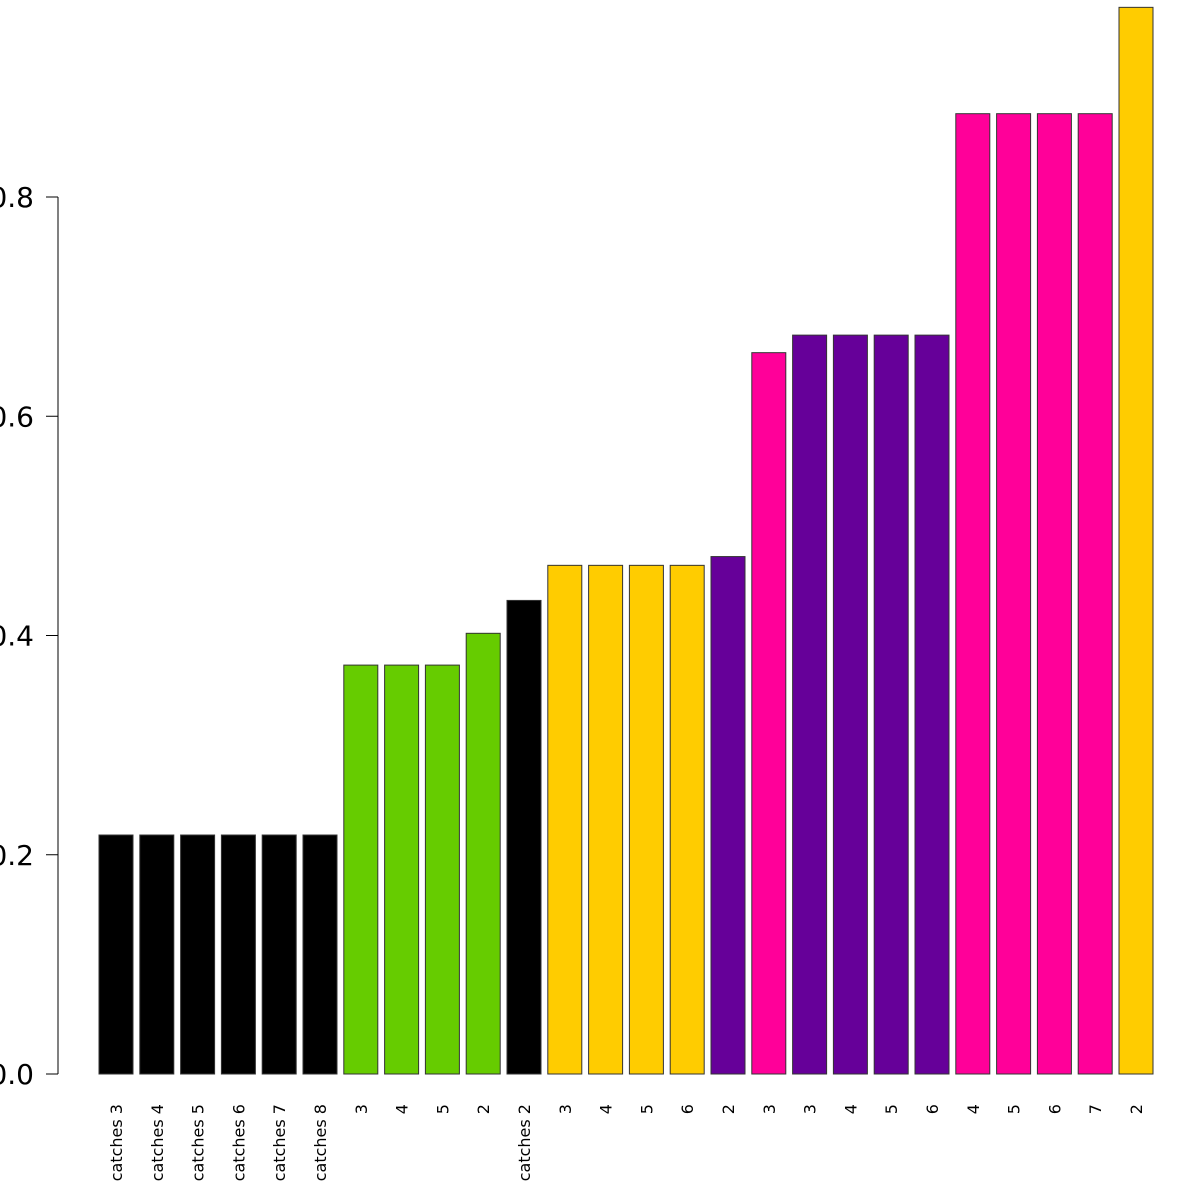 The width and height of the screenshot is (1200, 1200). I want to click on y-tick-label: 0.6, so click(17, 416).